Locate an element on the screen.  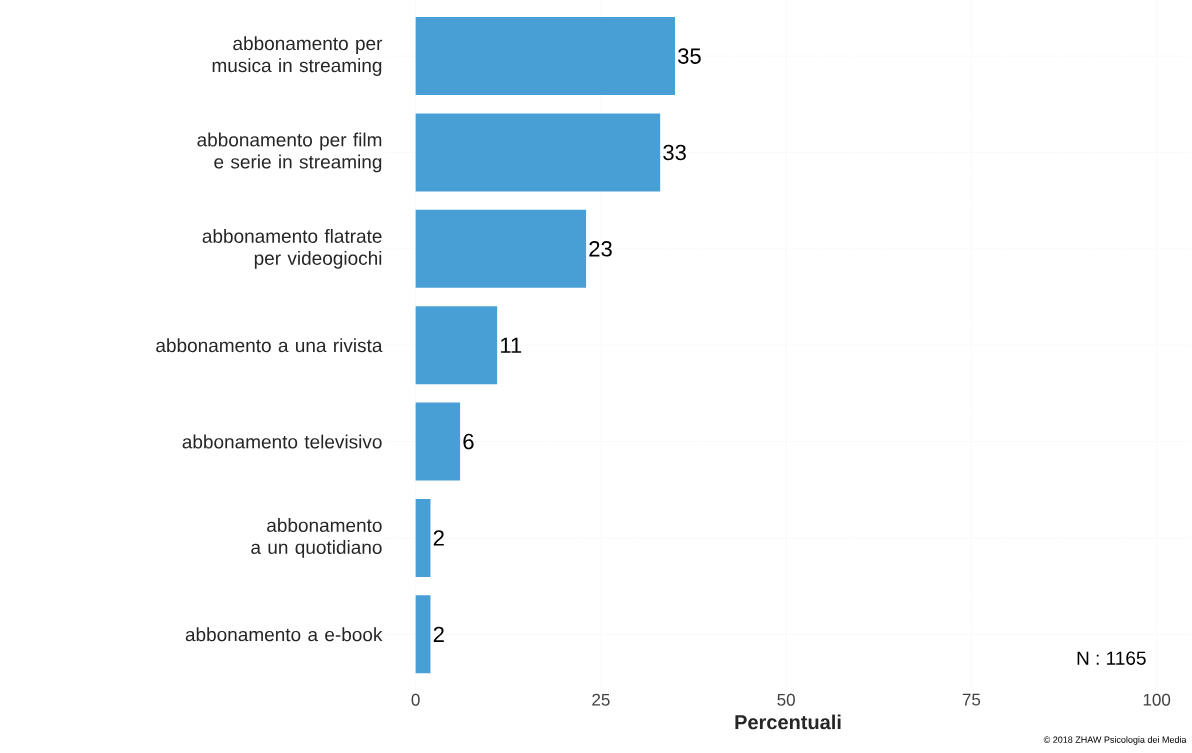
x-tick-label: 0 is located at coordinates (415, 699).